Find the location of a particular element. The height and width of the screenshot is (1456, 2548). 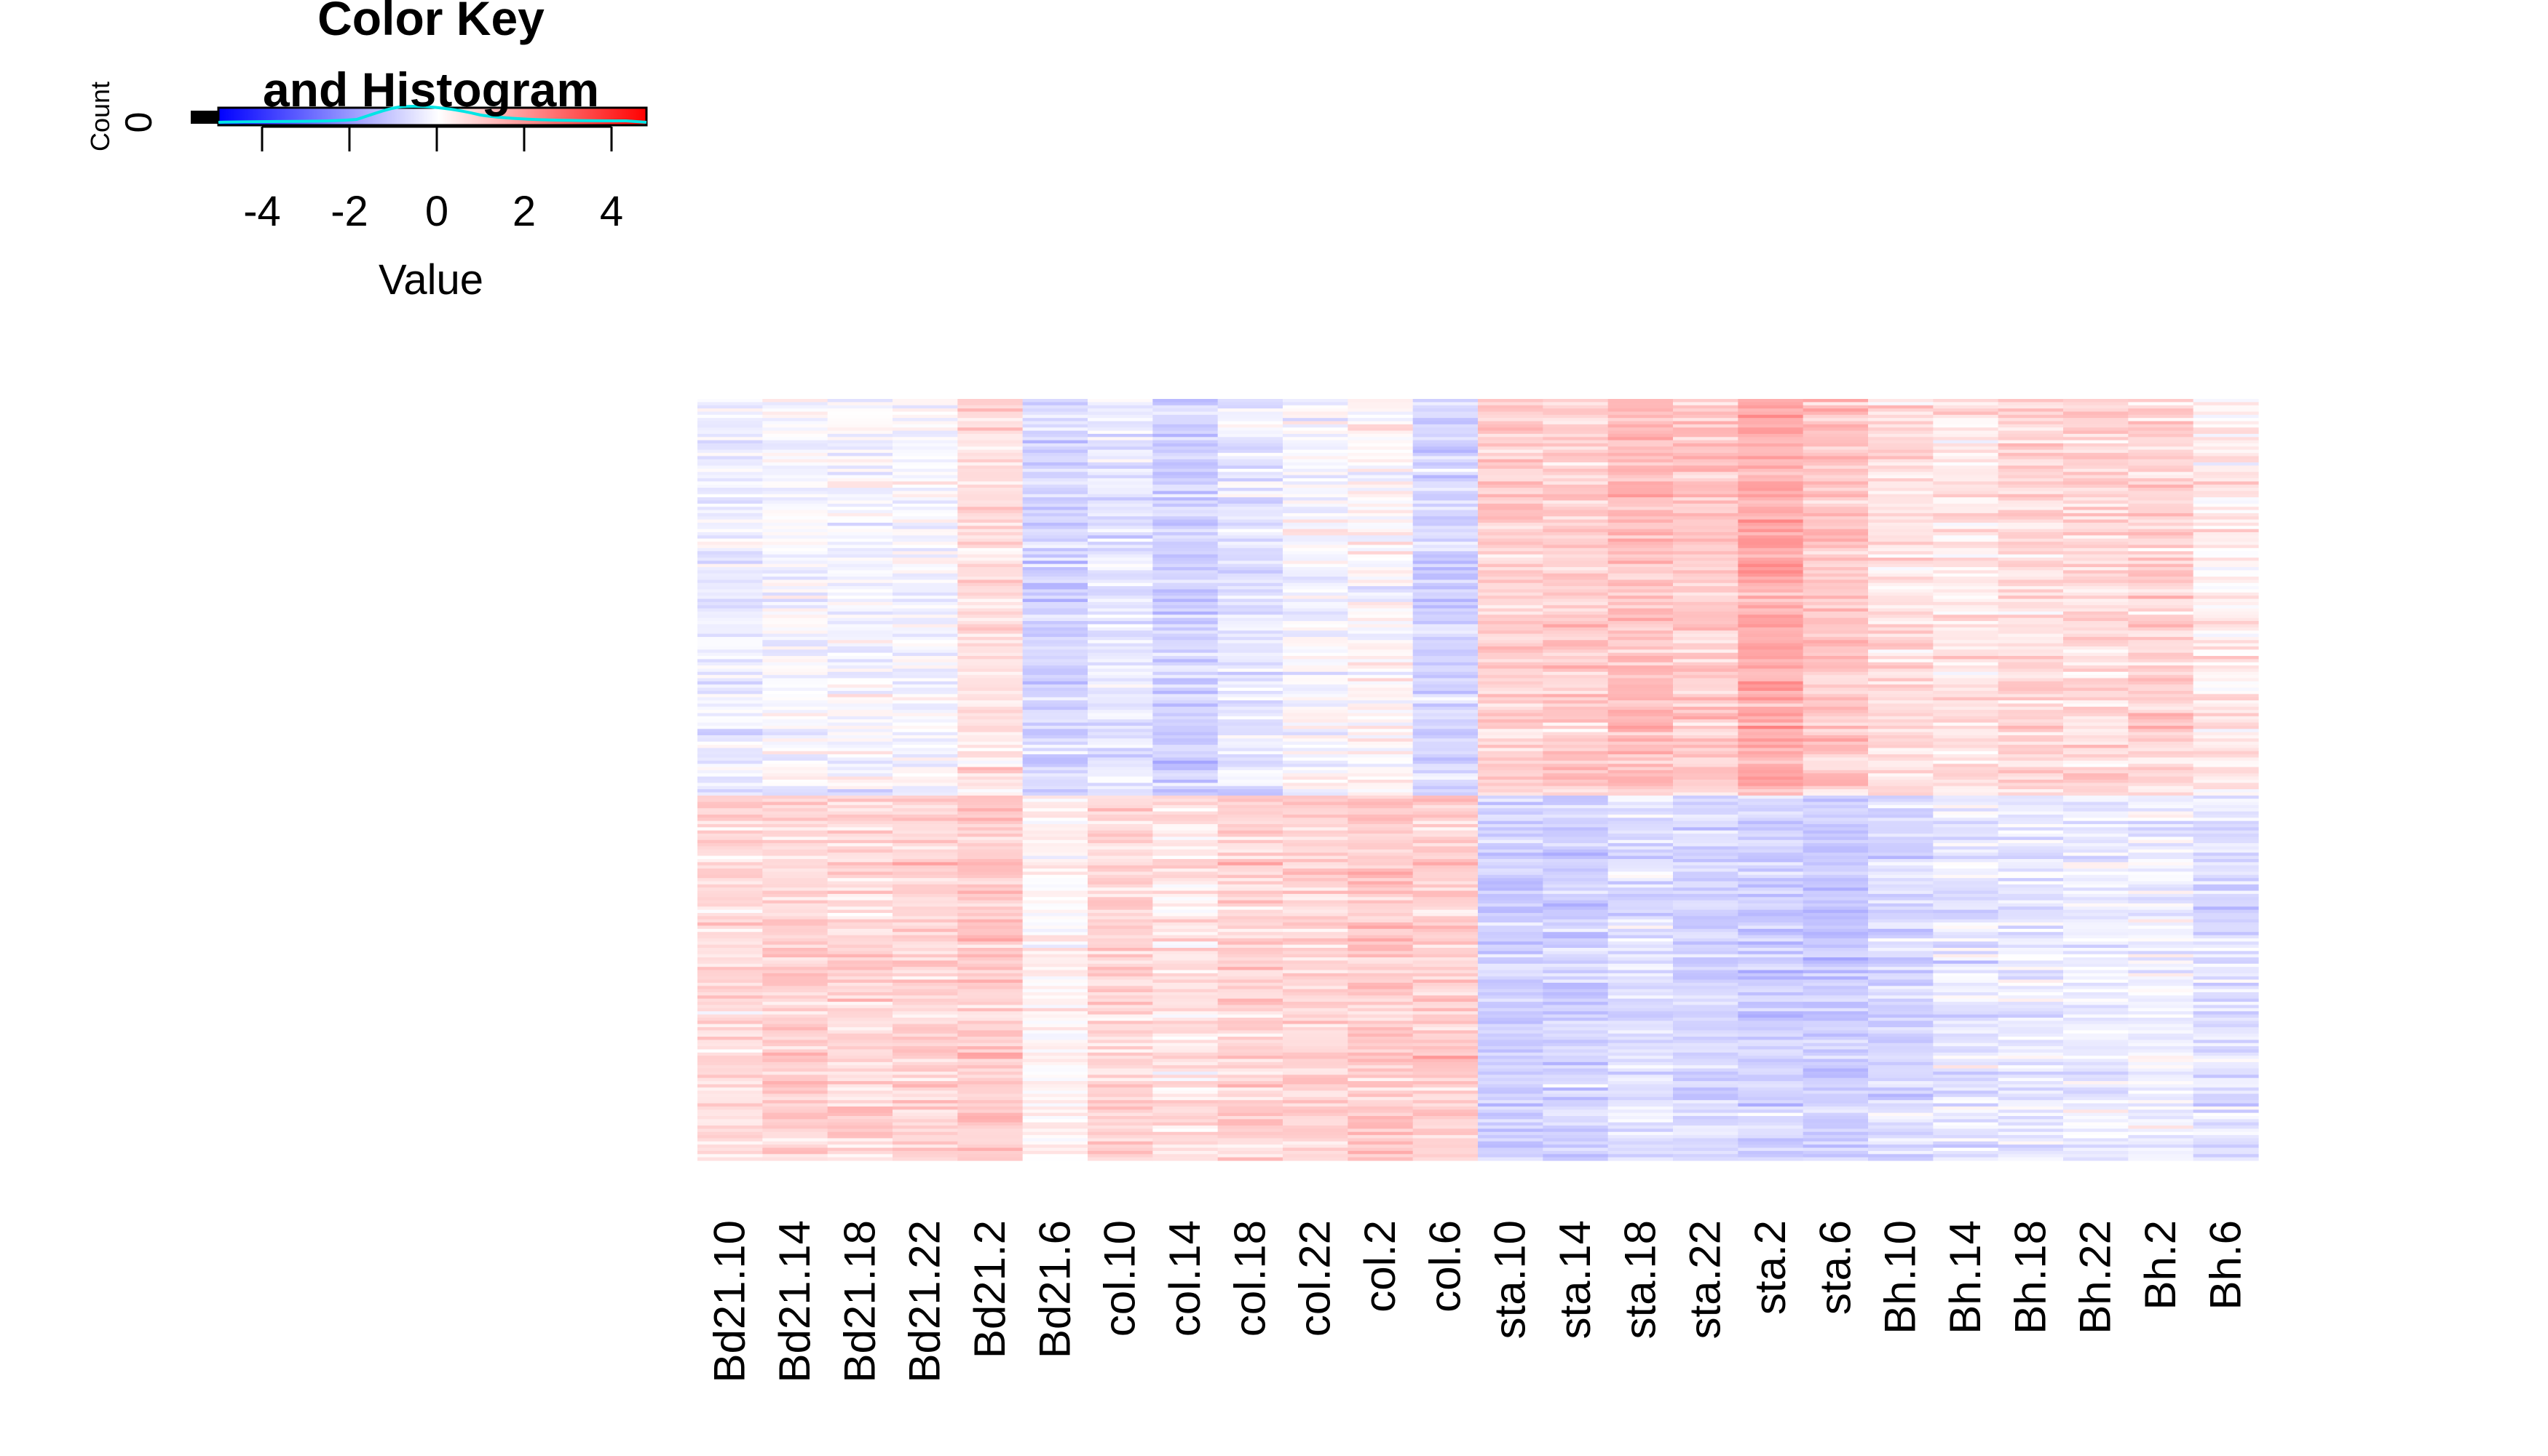

histogram-density-line is located at coordinates (432, 114).